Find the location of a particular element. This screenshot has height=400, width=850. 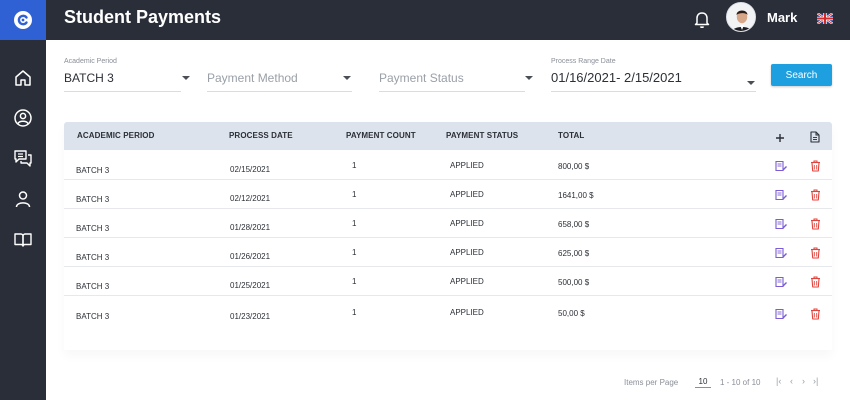

nav-courses is located at coordinates (23, 240).